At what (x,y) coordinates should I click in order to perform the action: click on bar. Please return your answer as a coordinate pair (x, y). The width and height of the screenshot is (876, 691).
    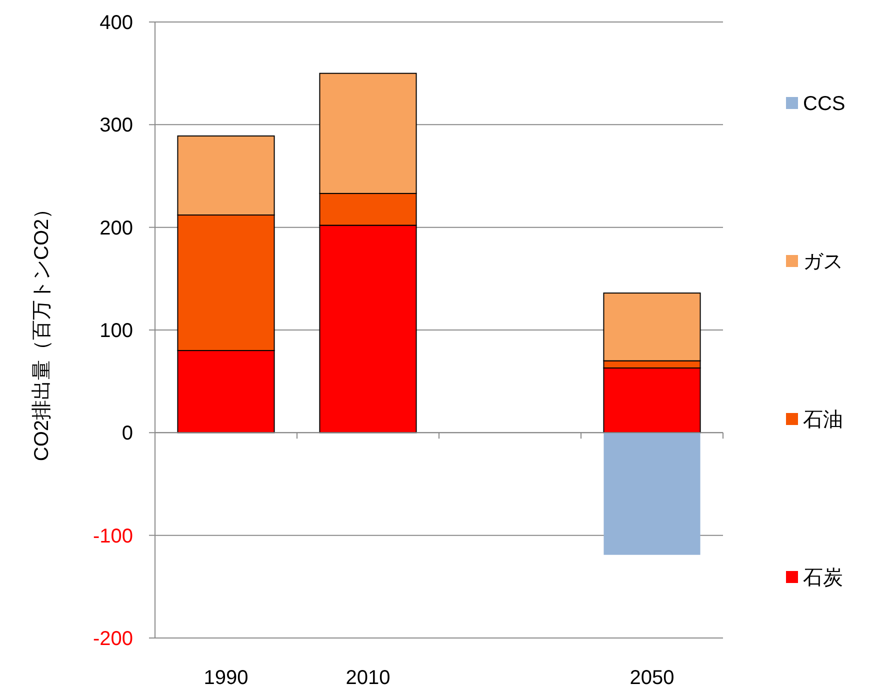
    Looking at the image, I should click on (652, 493).